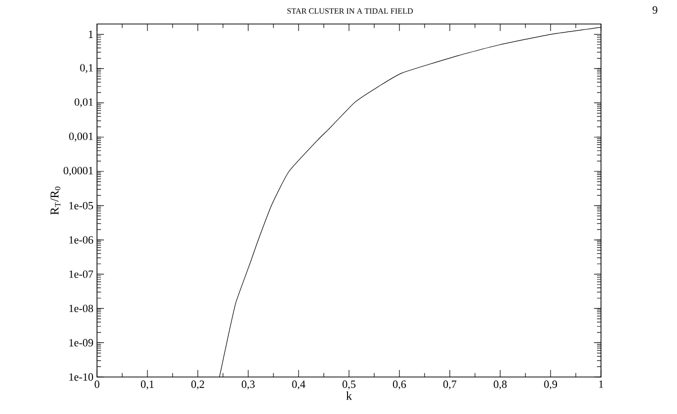 This screenshot has width=677, height=414. Describe the element at coordinates (55, 200) in the screenshot. I see `y-axis-title: R$_{T}$/R$_{0}$` at that location.